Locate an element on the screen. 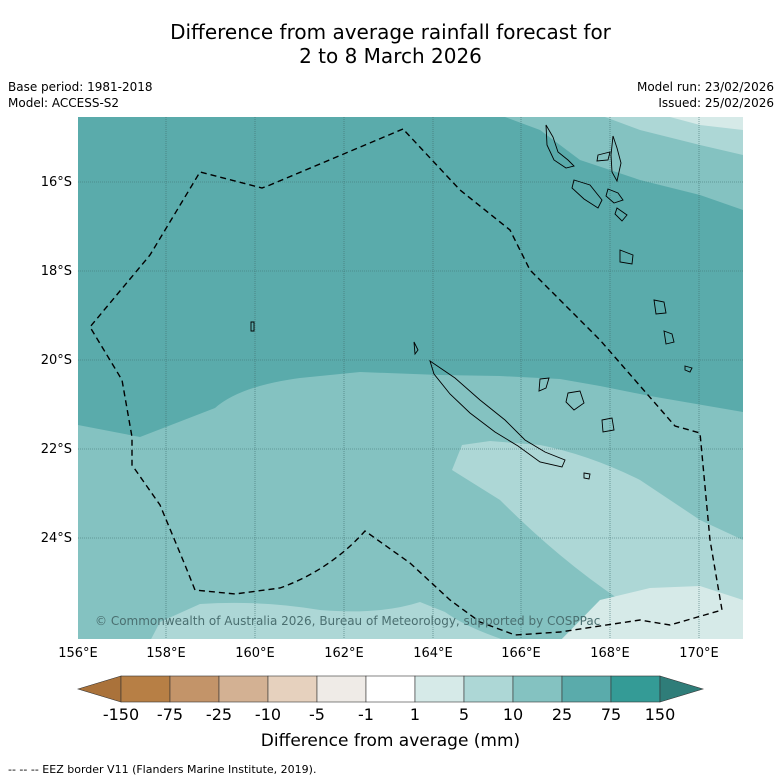 Image resolution: width=781 pixels, height=781 pixels. colorbar-extend-high is located at coordinates (682, 689).